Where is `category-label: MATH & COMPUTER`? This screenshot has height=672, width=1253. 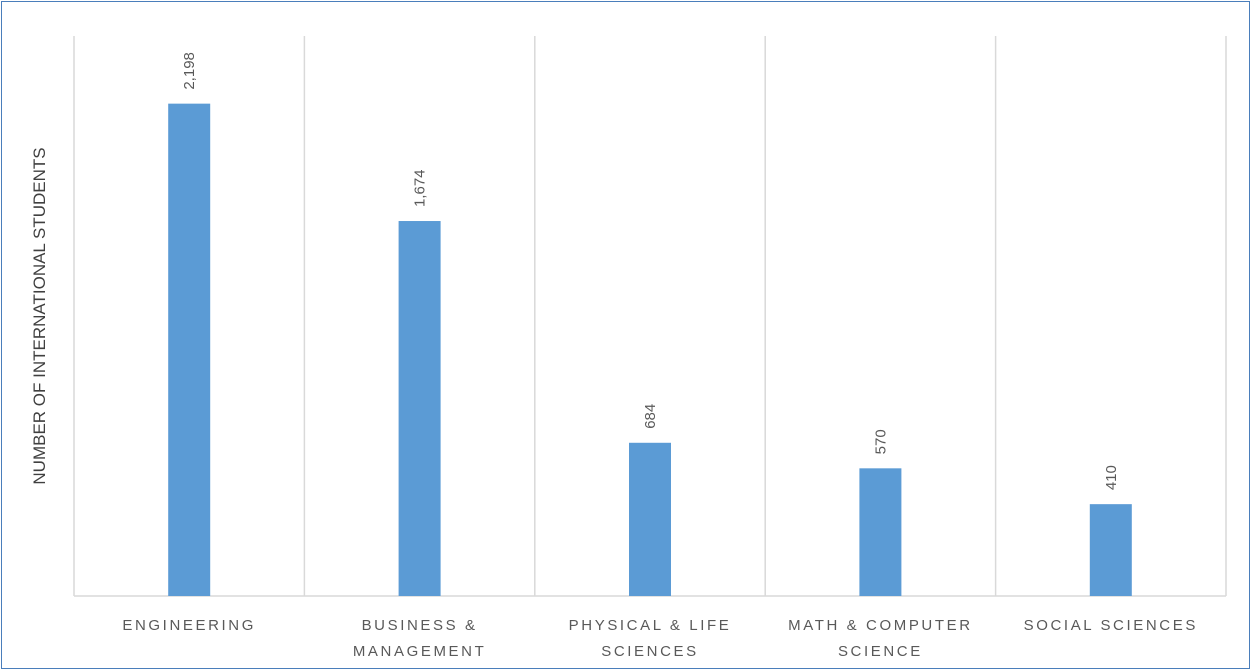 category-label: MATH & COMPUTER is located at coordinates (880, 625).